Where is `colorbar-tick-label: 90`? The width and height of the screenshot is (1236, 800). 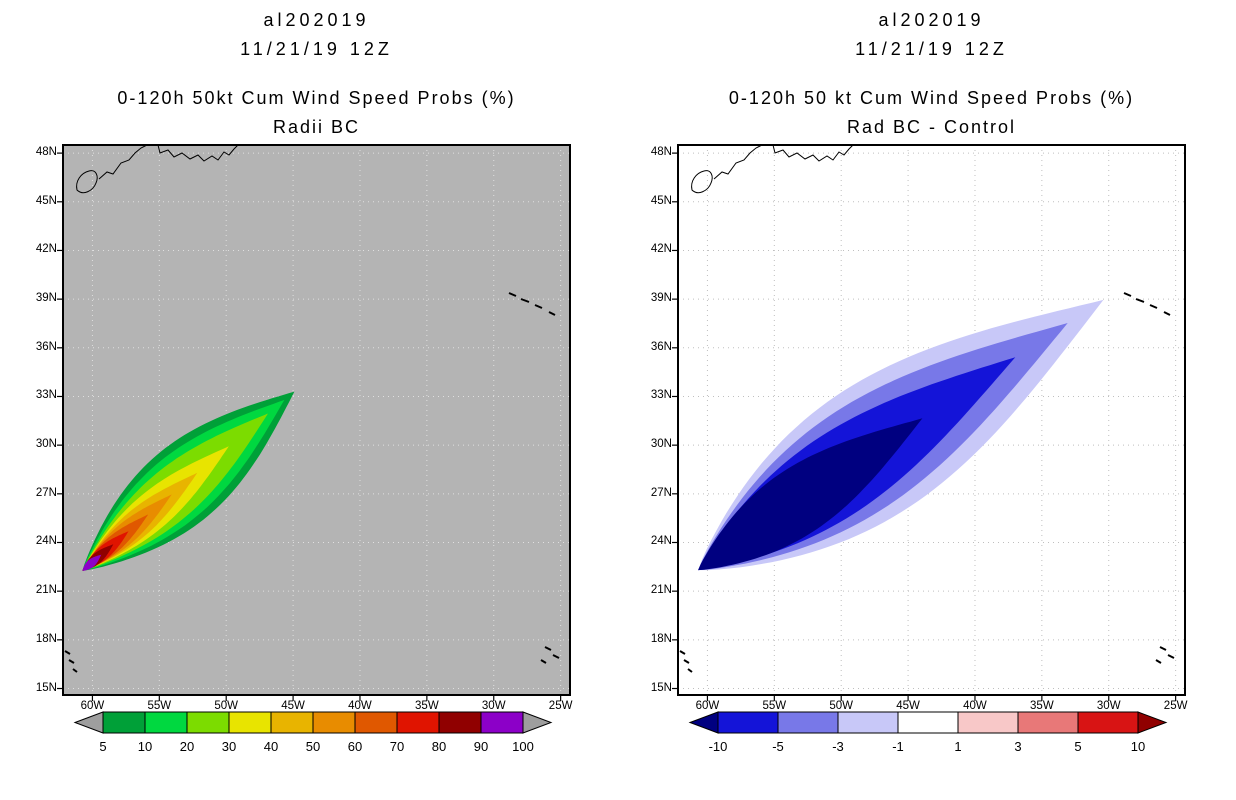
colorbar-tick-label: 90 is located at coordinates (481, 746).